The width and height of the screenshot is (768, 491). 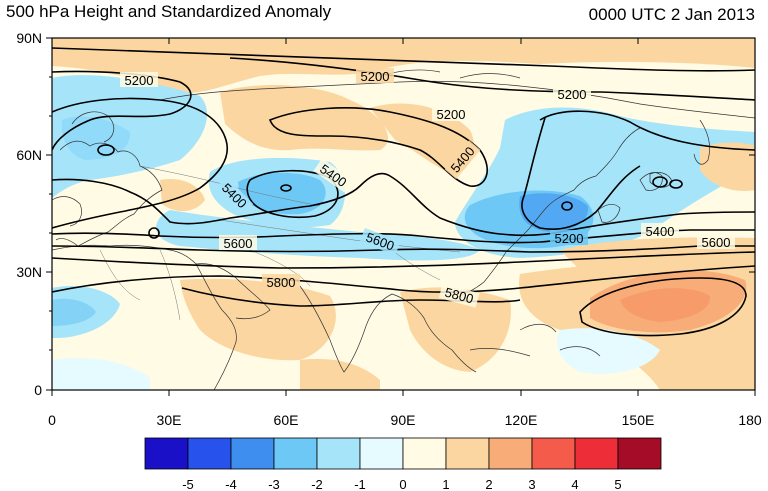 I want to click on contour-5200-east-top, so click(x=647, y=130).